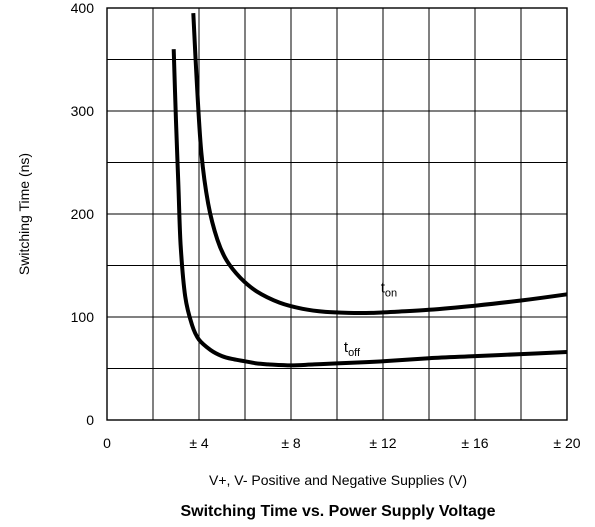 The height and width of the screenshot is (527, 595). Describe the element at coordinates (566, 443) in the screenshot. I see `x-tick-label: ± 20` at that location.